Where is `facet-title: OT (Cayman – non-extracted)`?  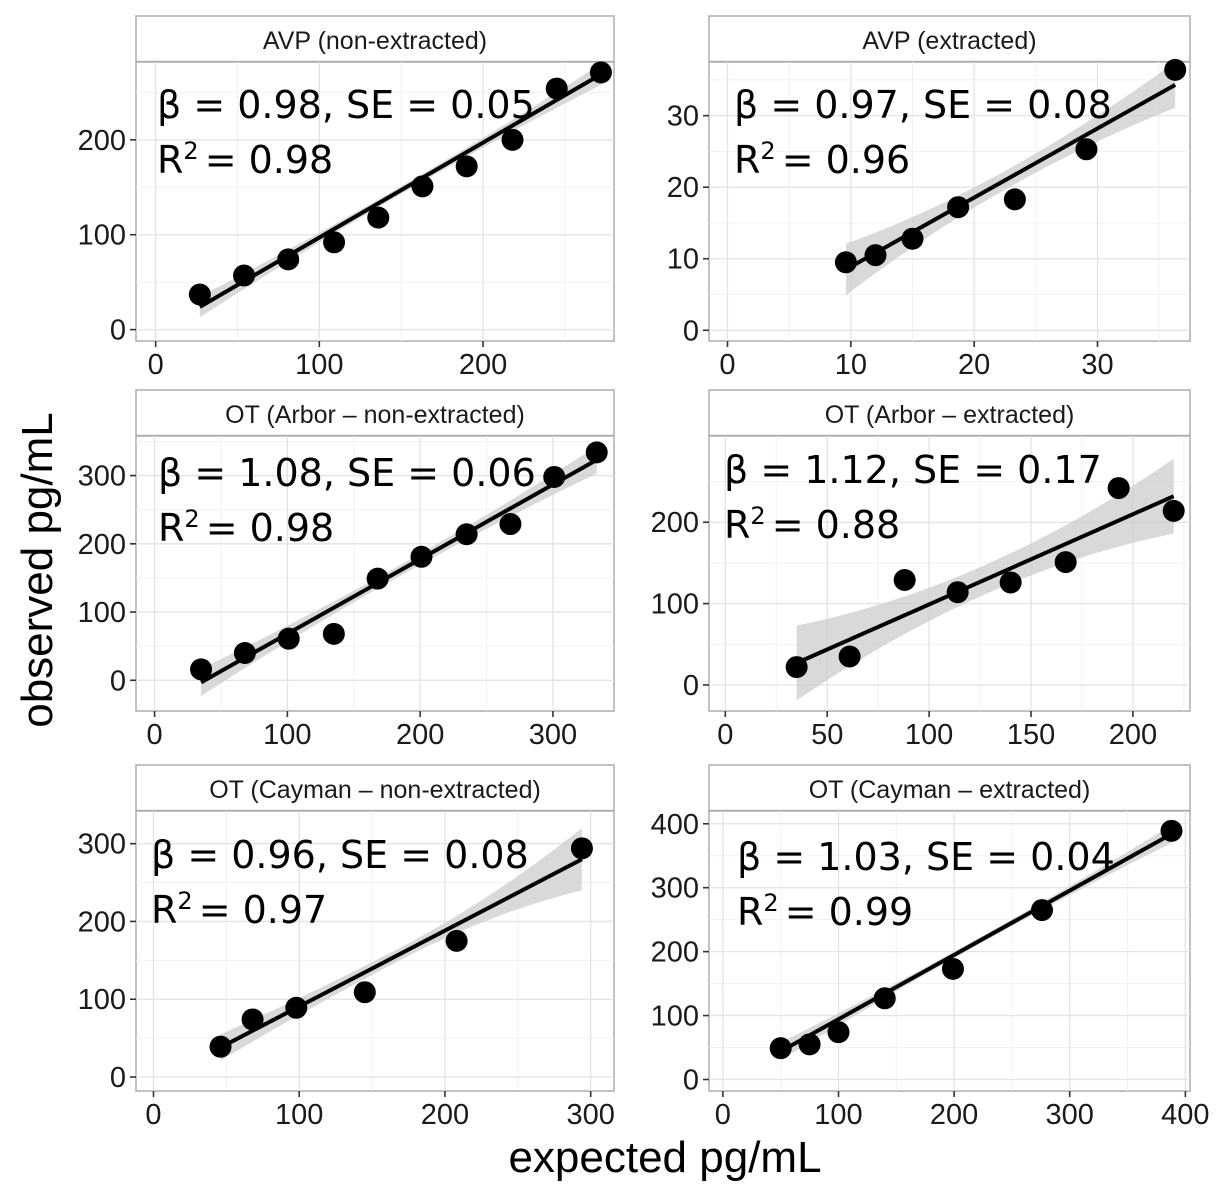
facet-title: OT (Cayman – non-extracted) is located at coordinates (375, 790).